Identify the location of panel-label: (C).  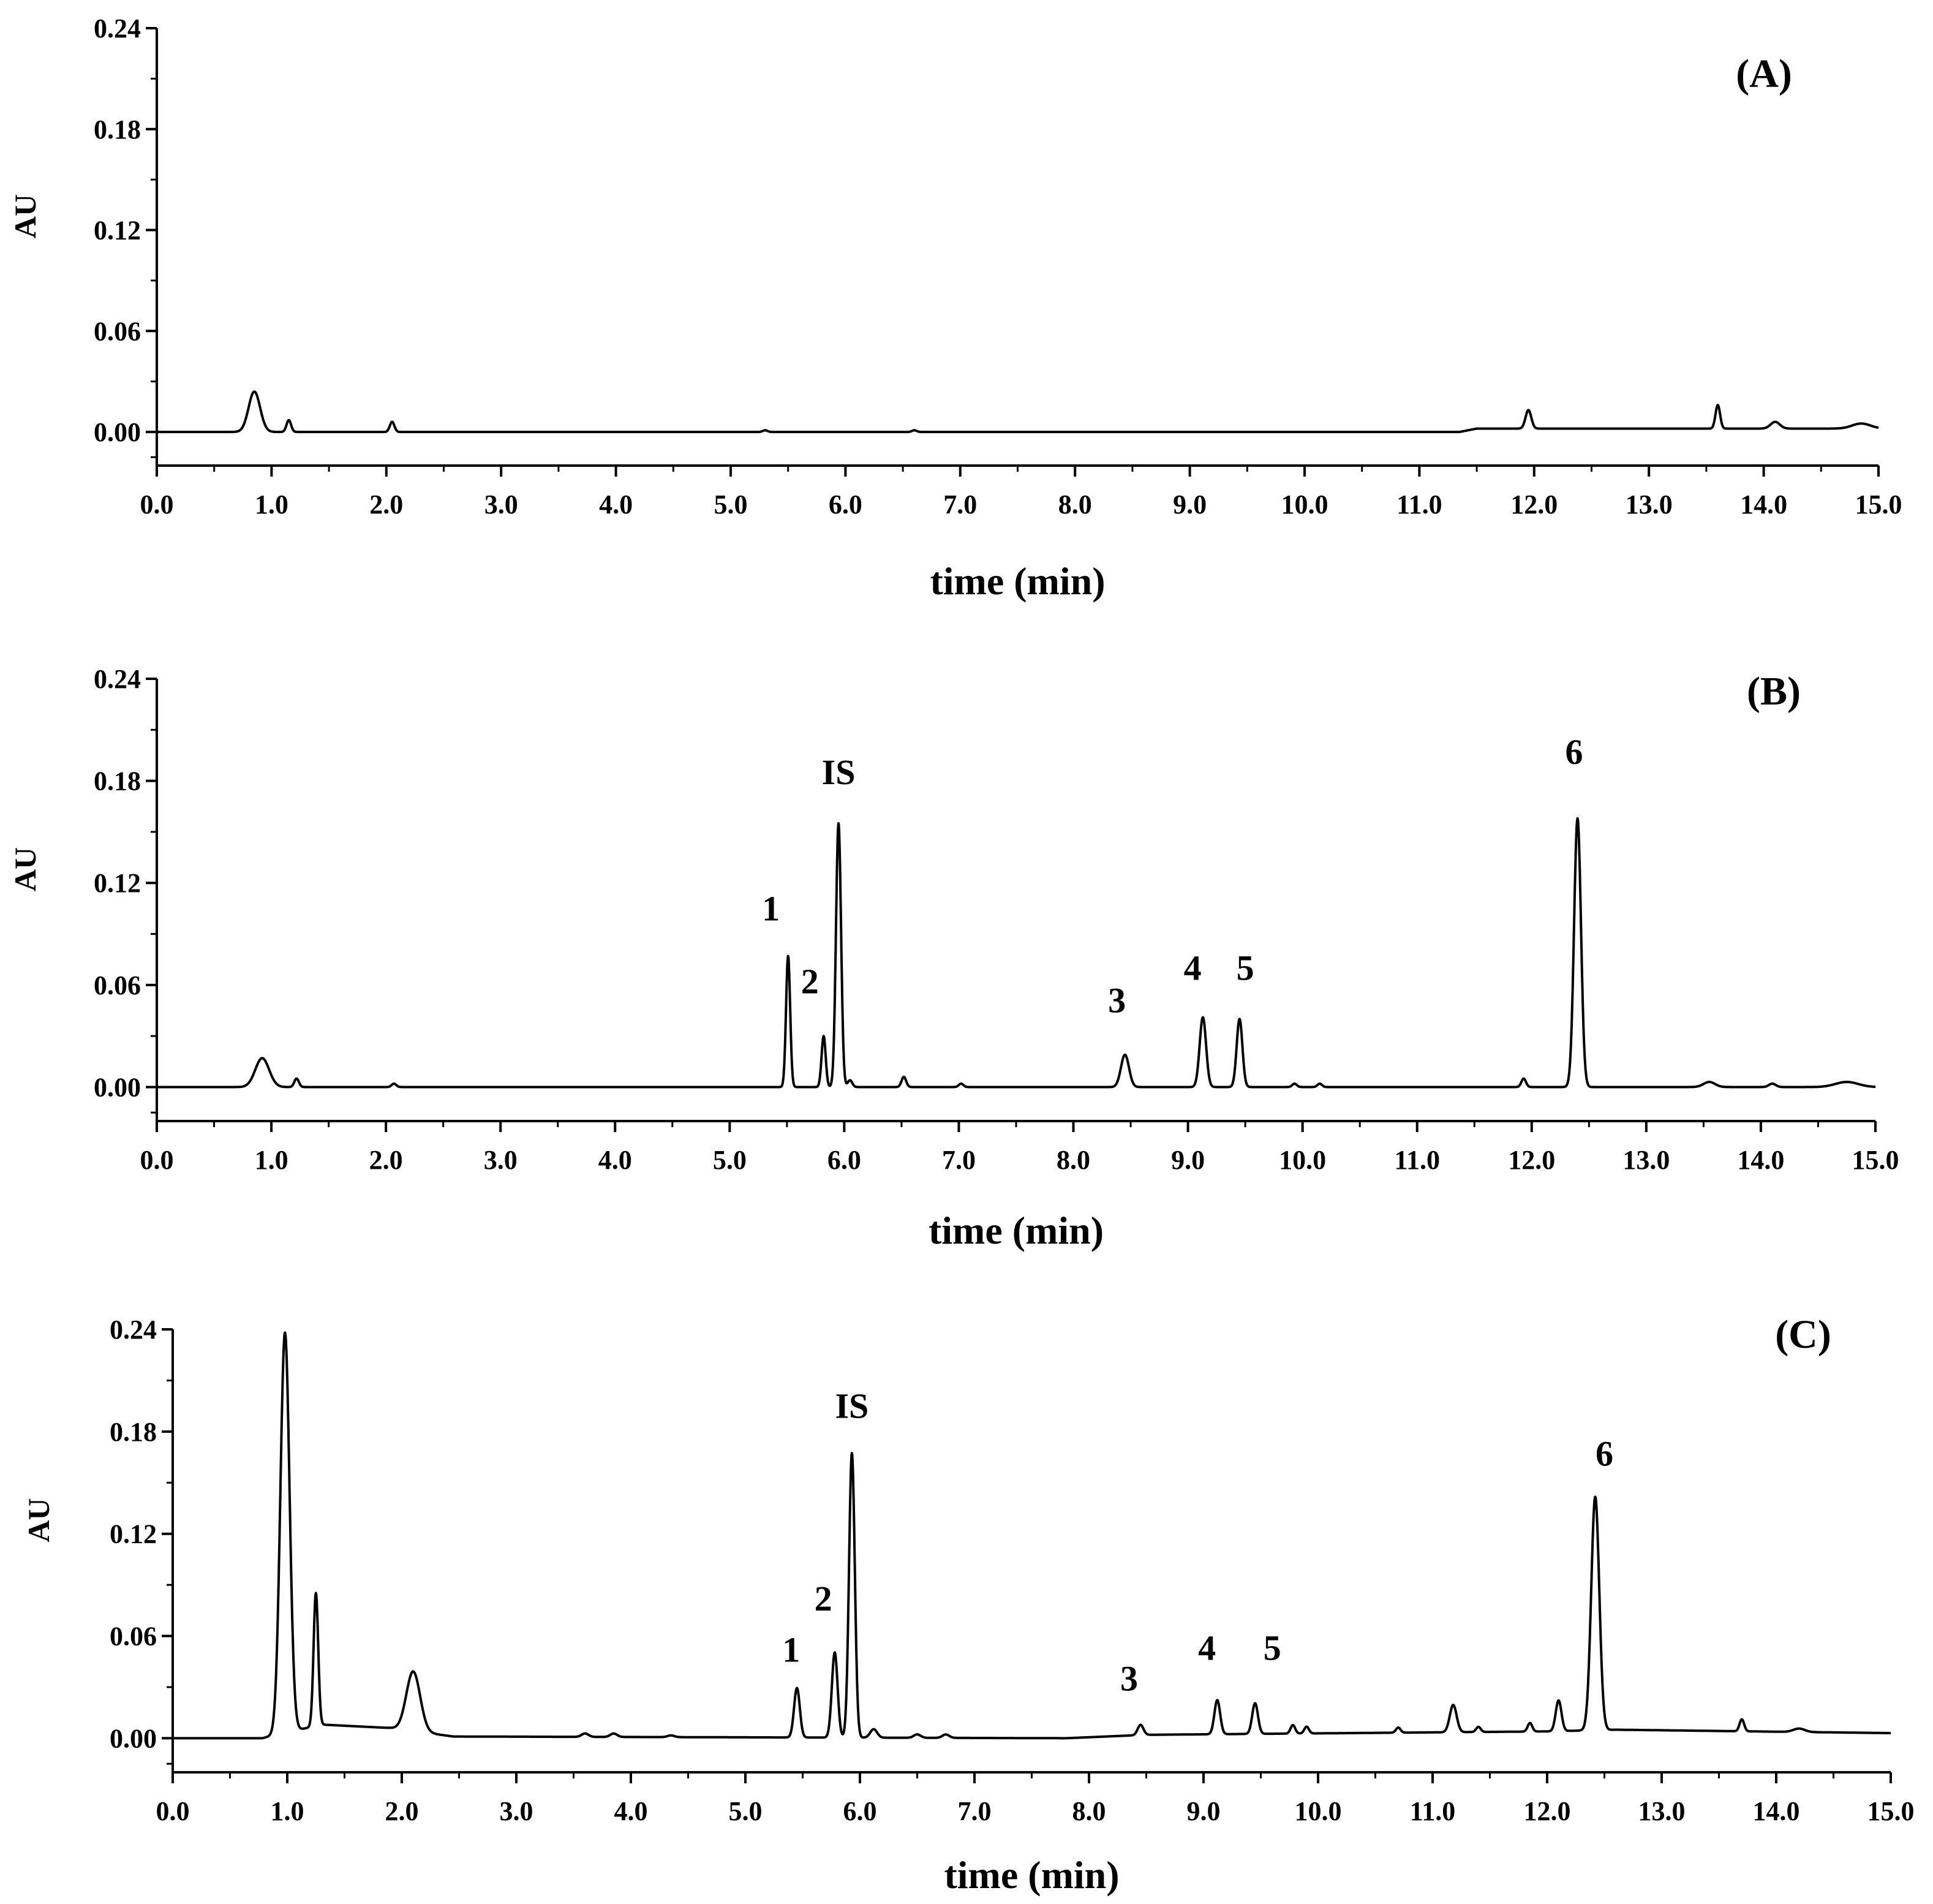
(1803, 1334).